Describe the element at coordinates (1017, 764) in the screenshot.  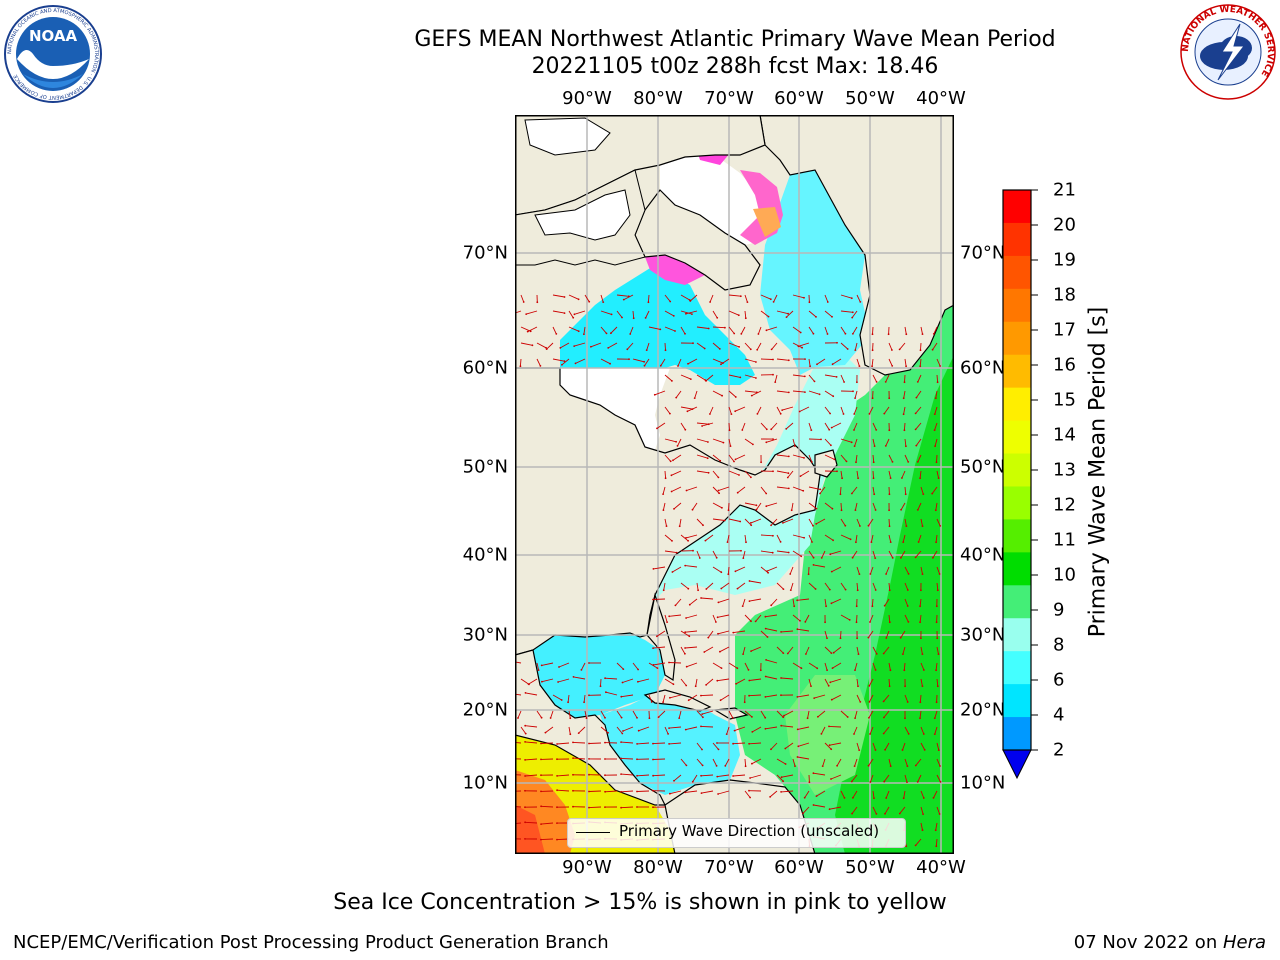
I see `colorbar-extend-triangle` at that location.